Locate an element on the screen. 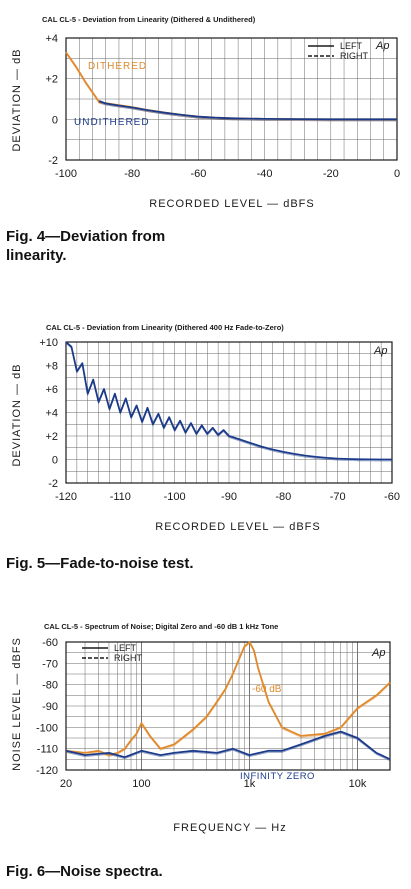  figure-6-caption: Fig. 6—Noise spectra. is located at coordinates (84, 871).